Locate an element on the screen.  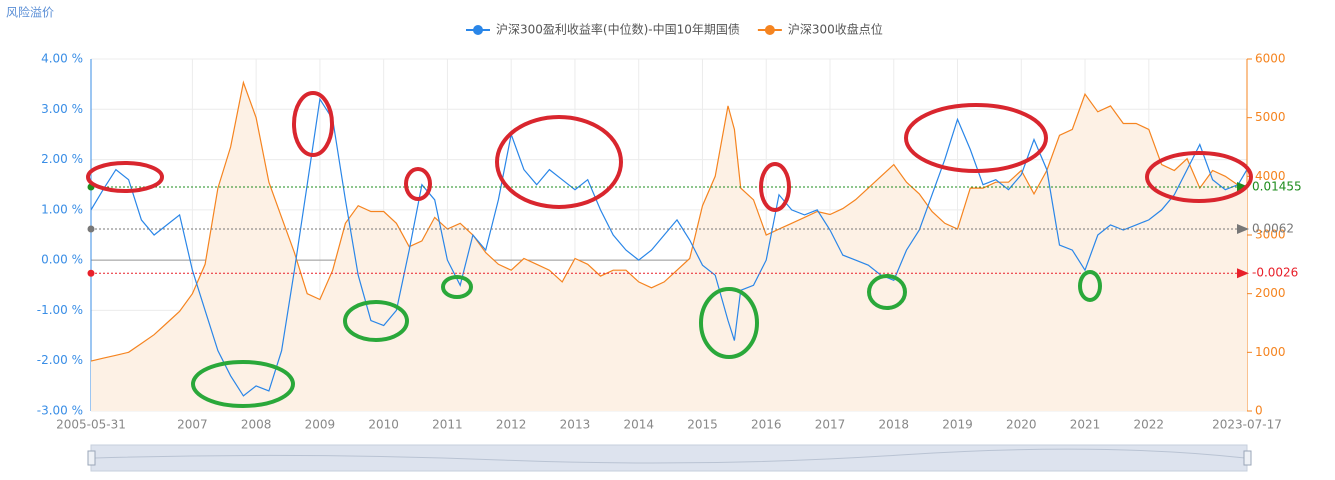
x-tick-label: 2015 is located at coordinates (702, 425).